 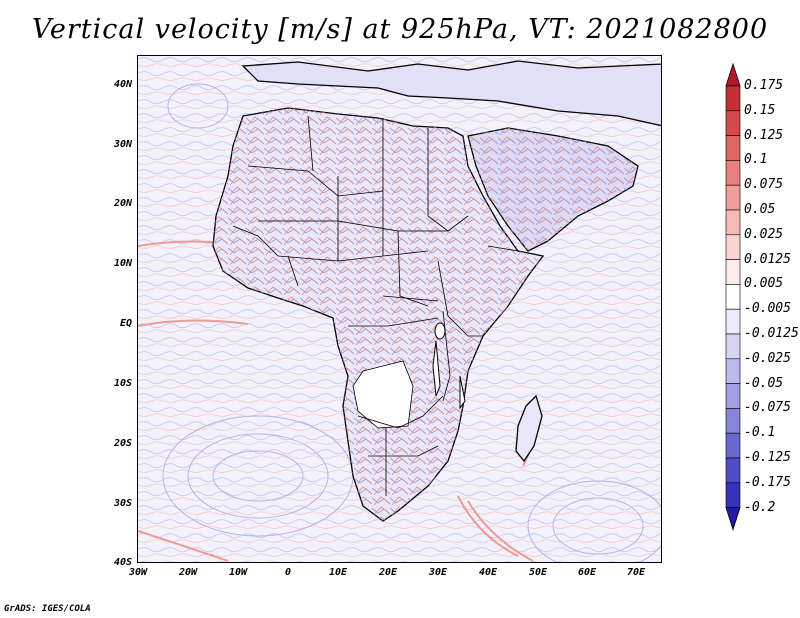 I want to click on colorbar-tick-label: -0.05, so click(x=764, y=383).